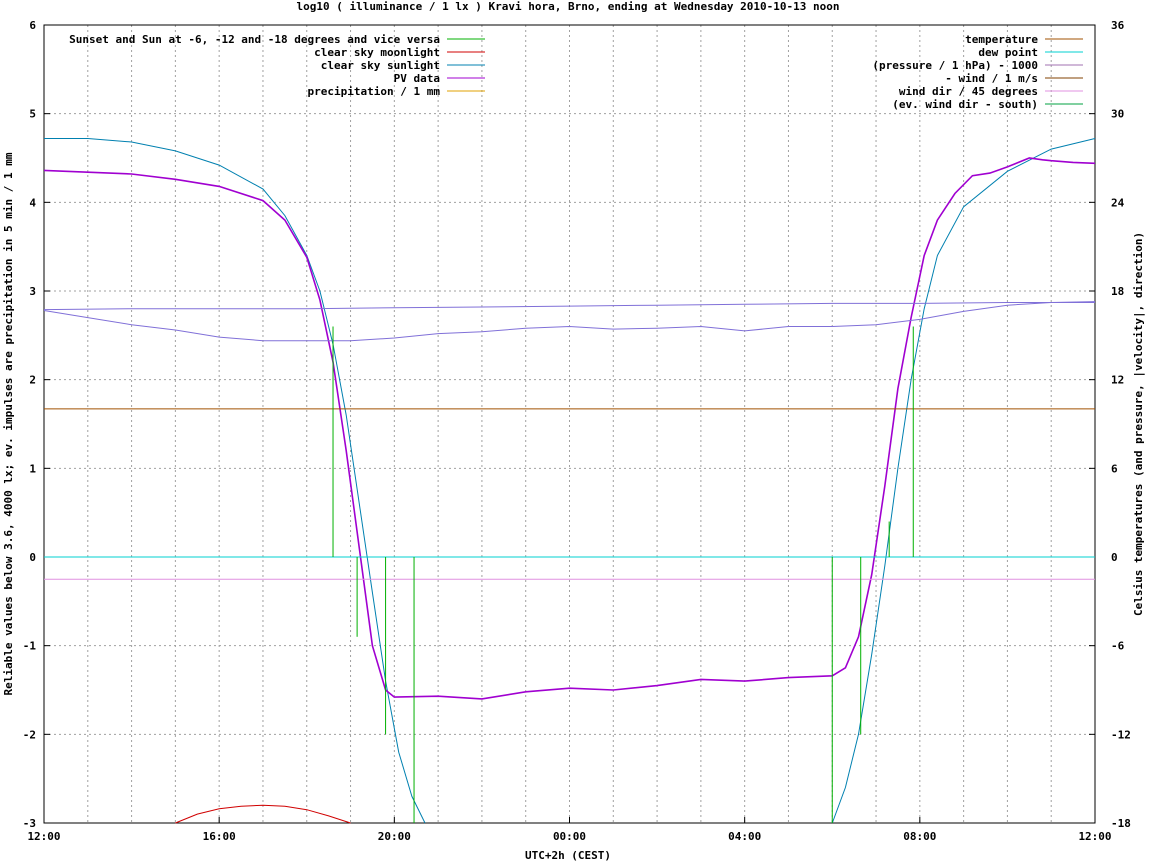 The width and height of the screenshot is (1151, 863). I want to click on x-tick-label: 16:00, so click(219, 836).